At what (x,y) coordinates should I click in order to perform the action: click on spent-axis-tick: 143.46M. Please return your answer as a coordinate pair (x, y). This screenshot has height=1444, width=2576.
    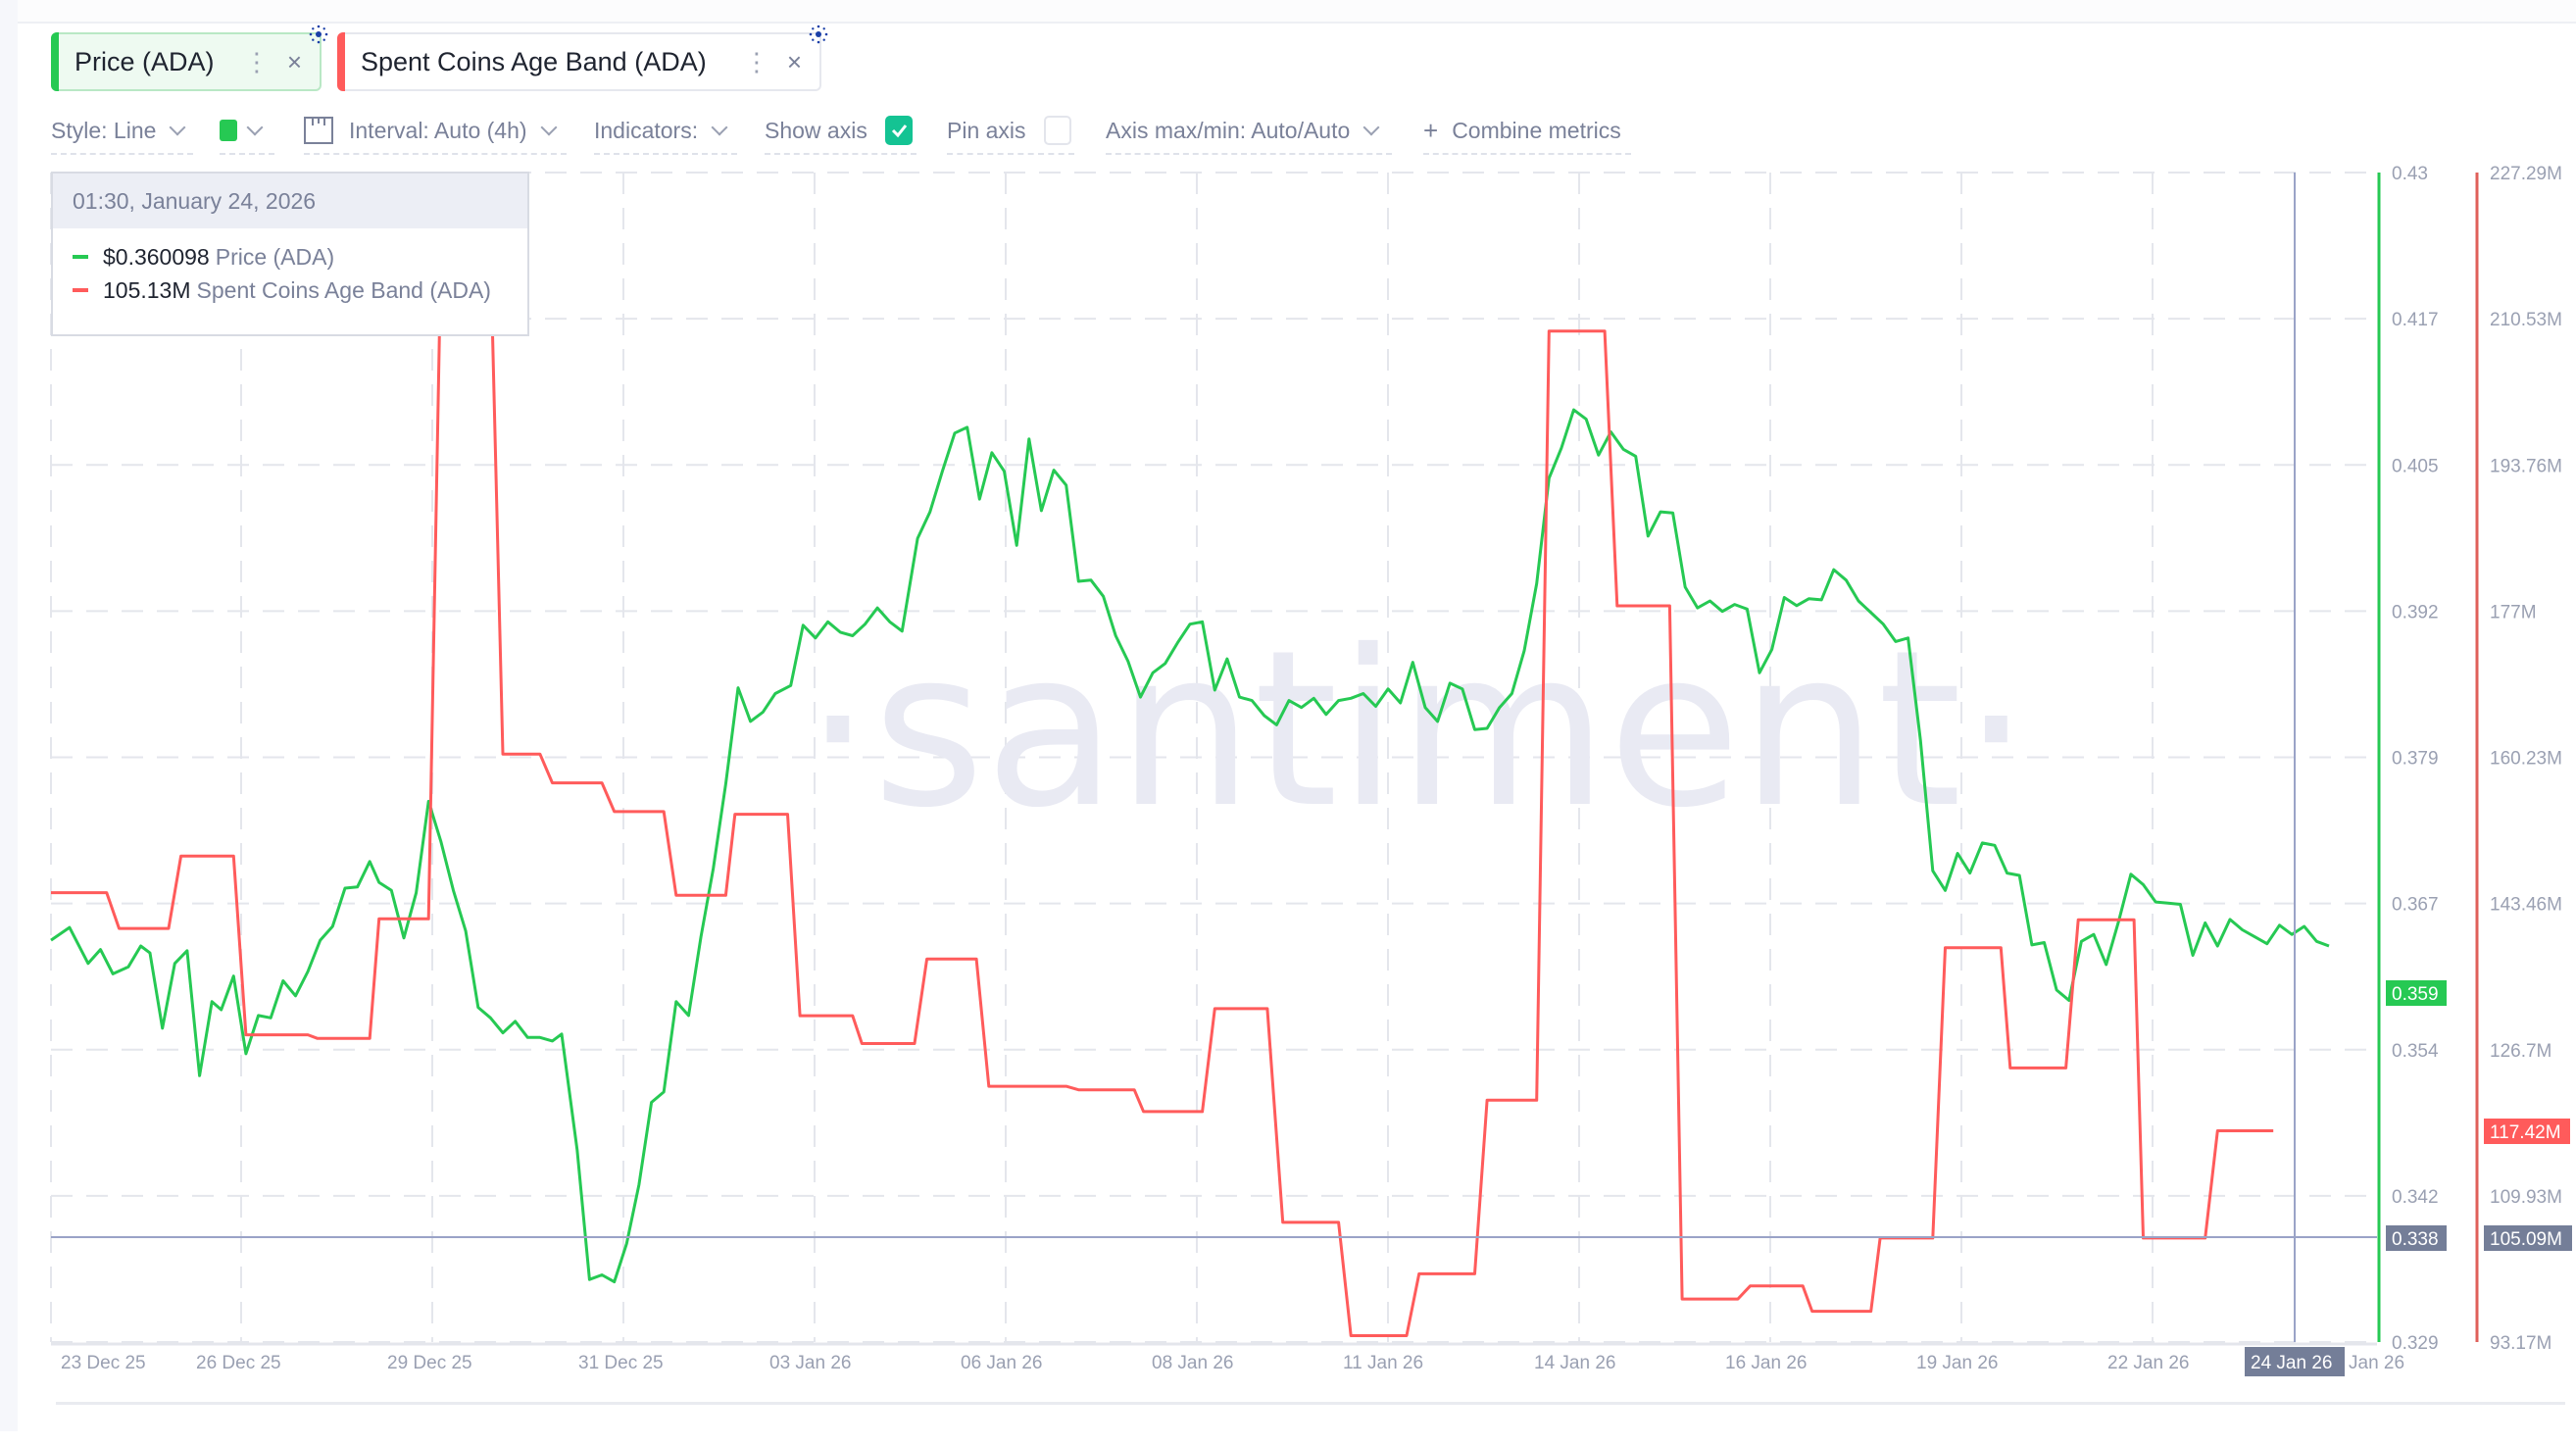
    Looking at the image, I should click on (2526, 905).